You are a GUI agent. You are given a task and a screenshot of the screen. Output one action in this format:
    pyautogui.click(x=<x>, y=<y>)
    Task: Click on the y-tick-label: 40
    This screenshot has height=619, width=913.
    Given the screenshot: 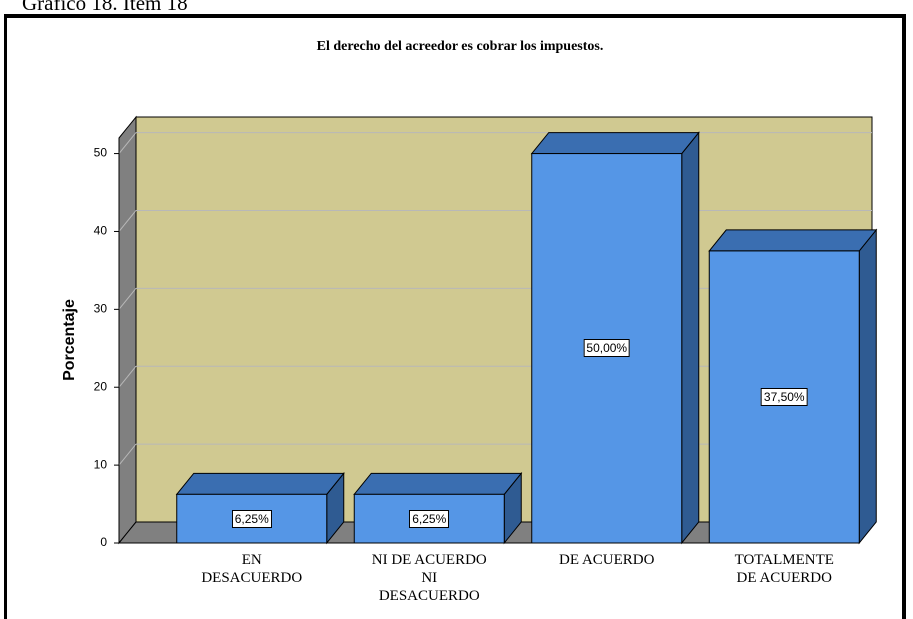 What is the action you would take?
    pyautogui.click(x=101, y=231)
    